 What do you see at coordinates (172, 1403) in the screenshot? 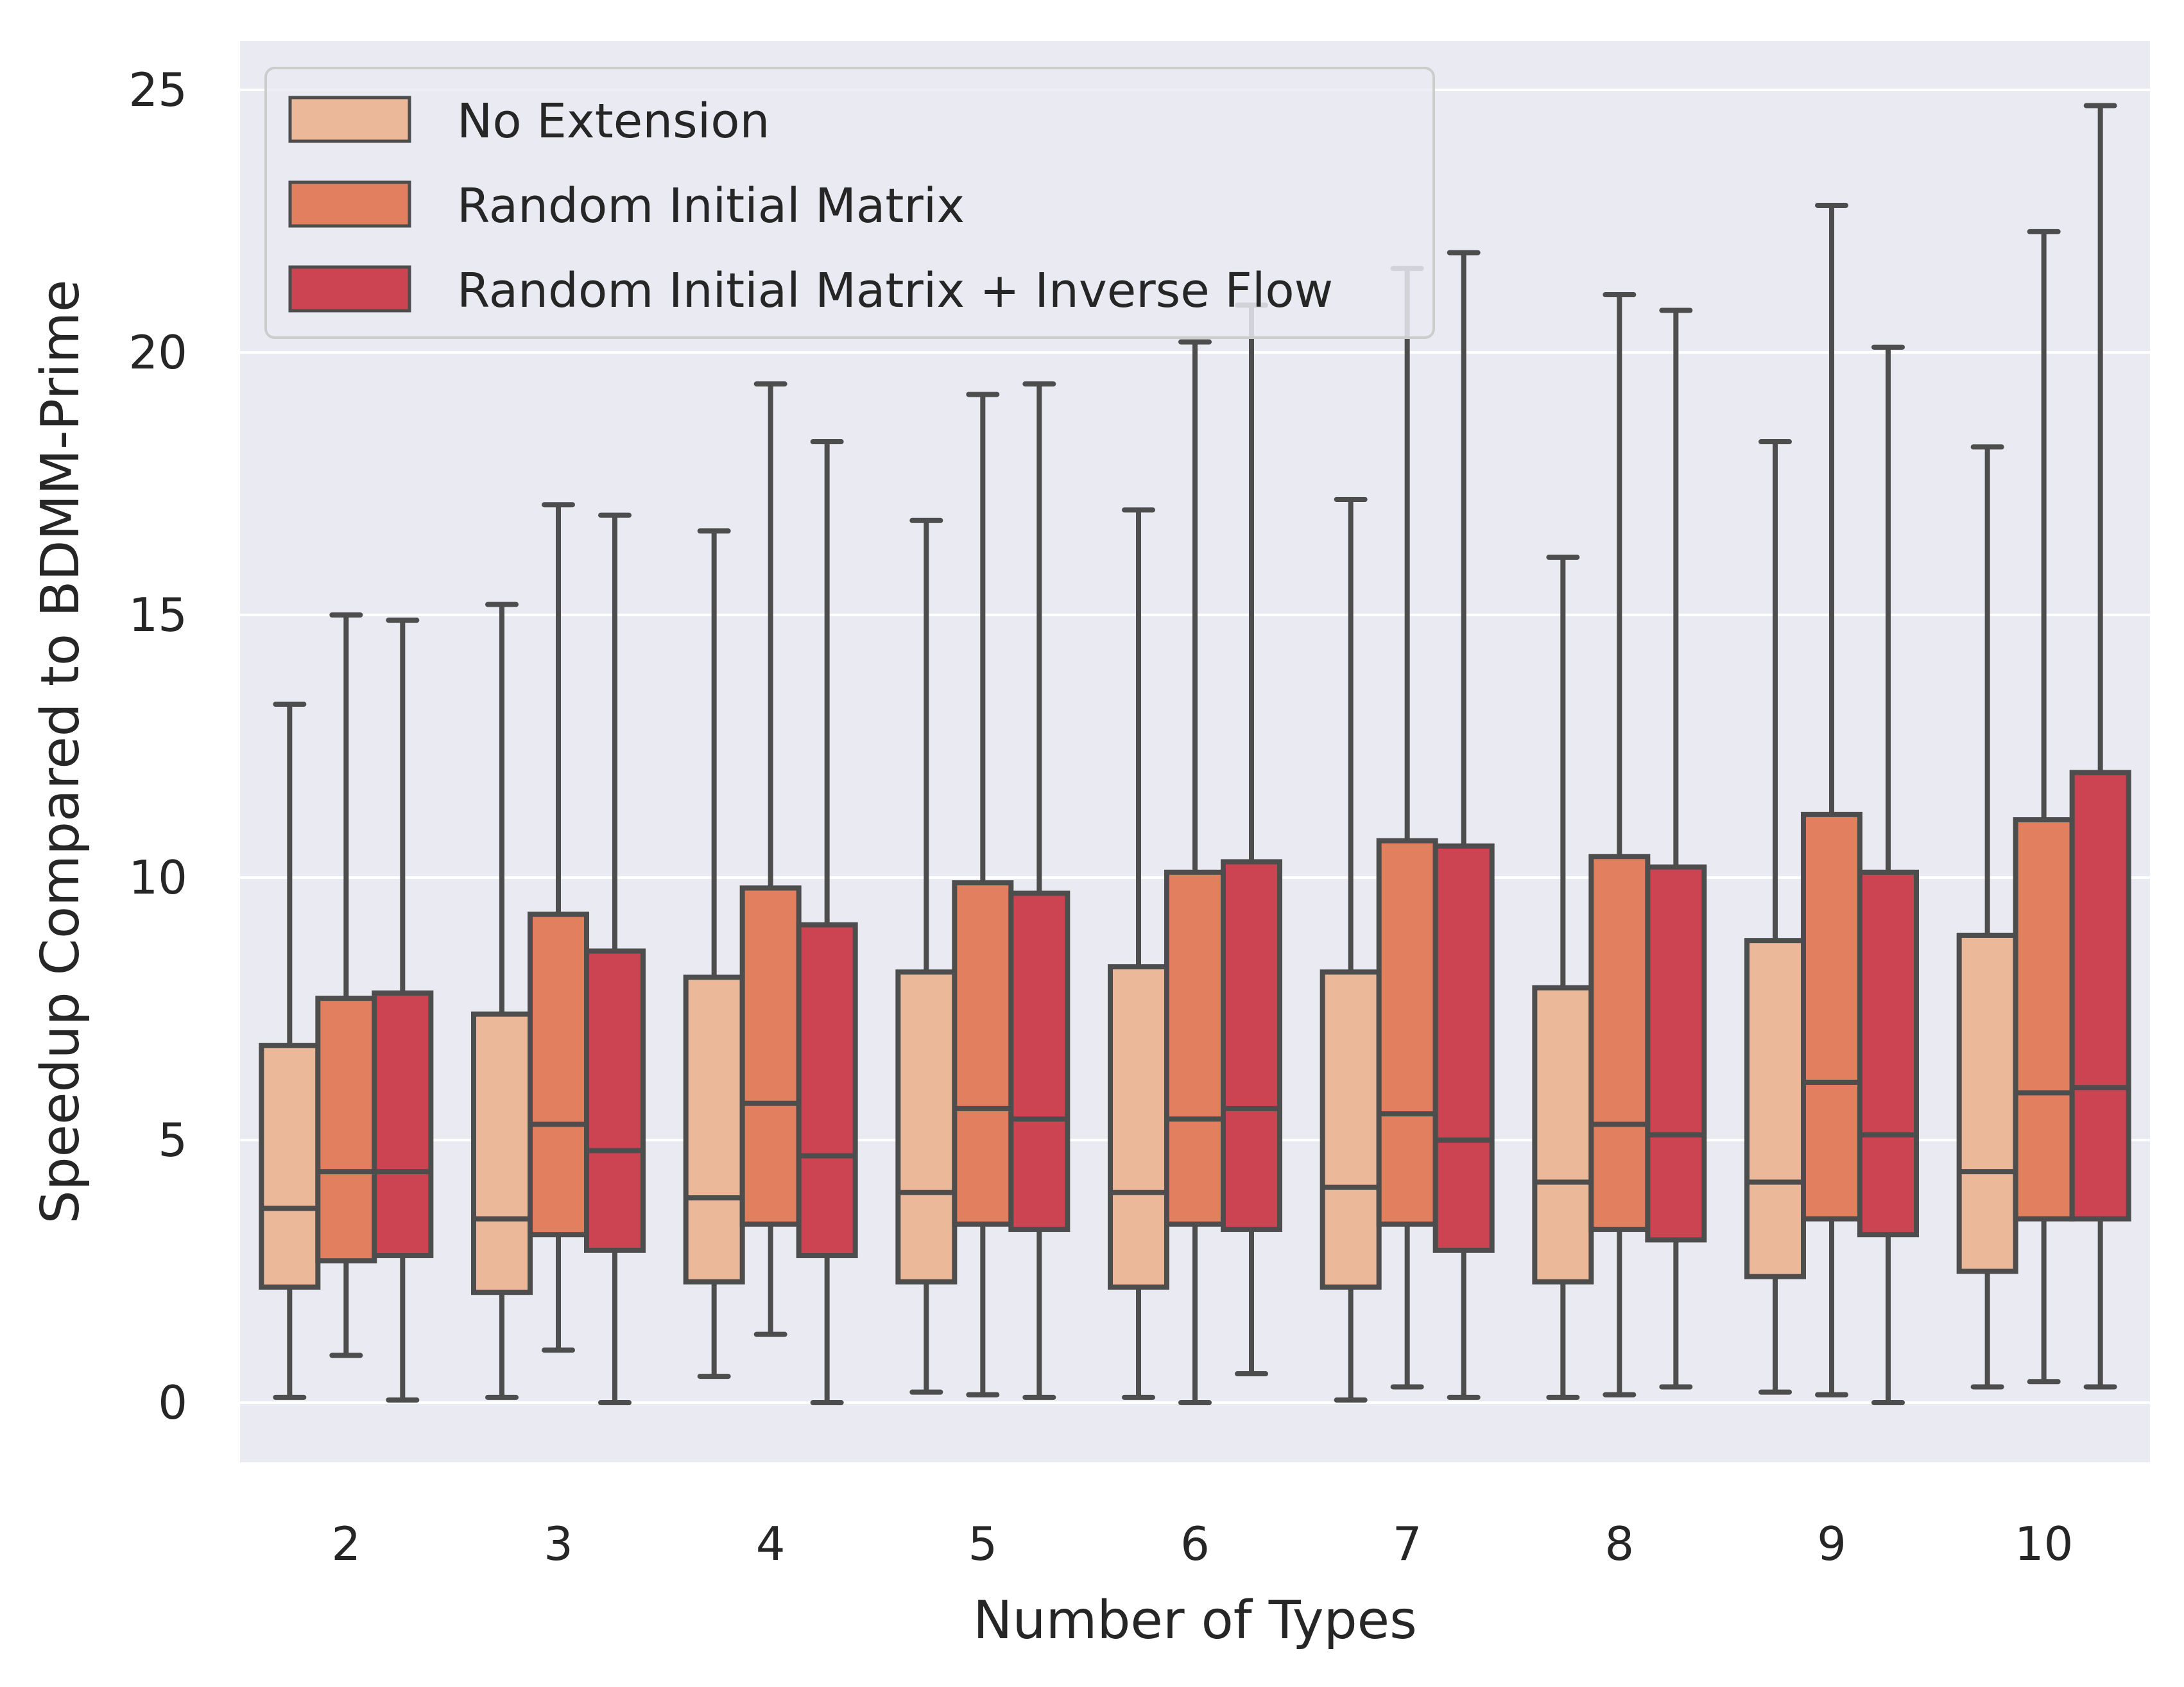
I see `y-tick-label: 0` at bounding box center [172, 1403].